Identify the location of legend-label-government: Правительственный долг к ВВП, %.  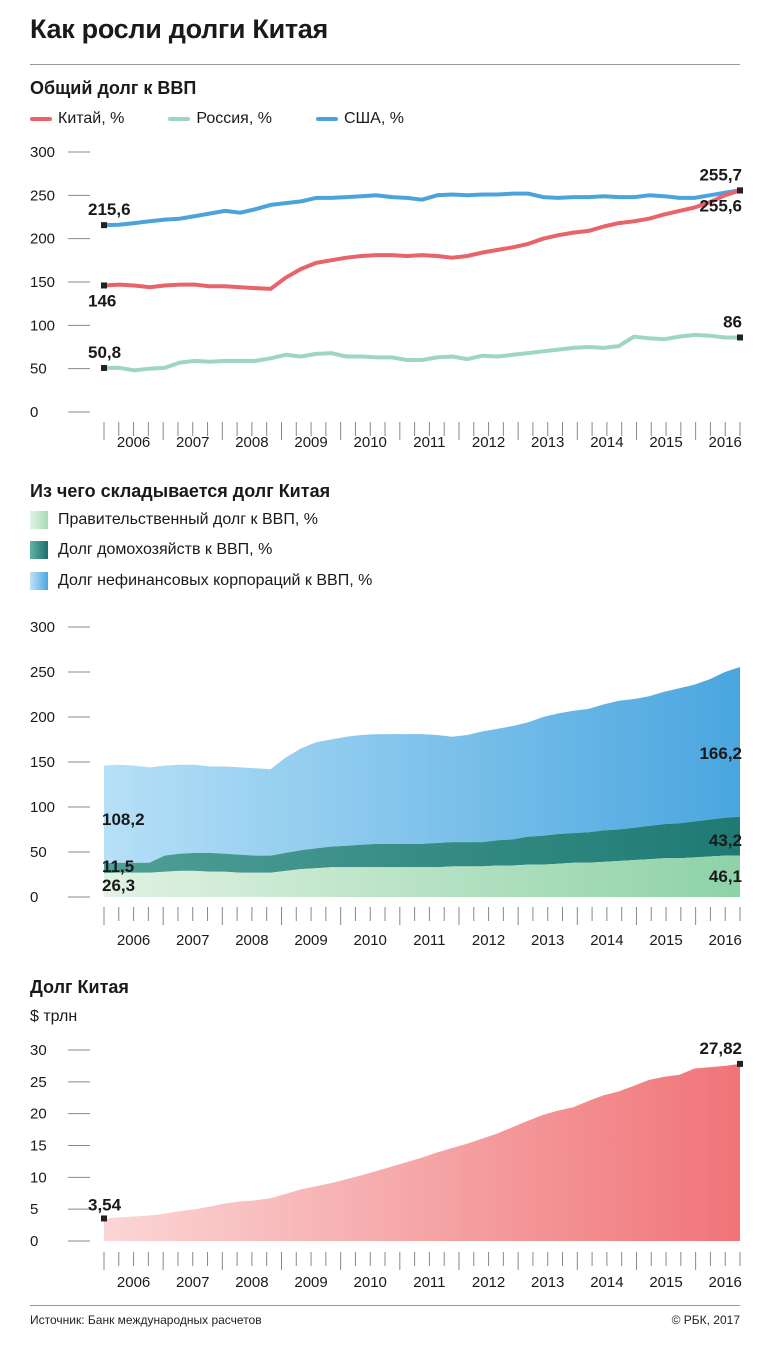
(188, 519).